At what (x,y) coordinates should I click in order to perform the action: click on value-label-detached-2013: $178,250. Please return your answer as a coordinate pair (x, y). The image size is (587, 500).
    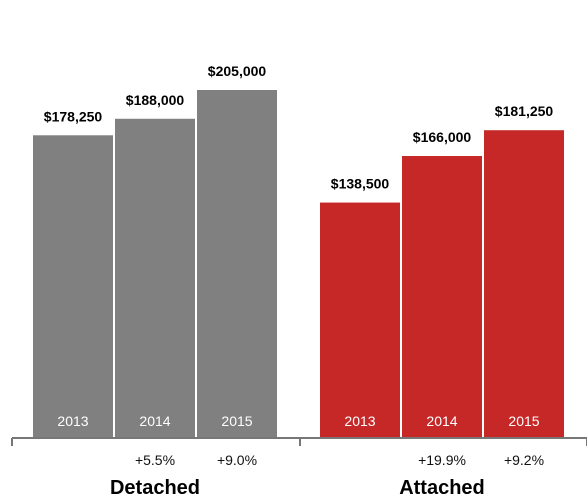
    Looking at the image, I should click on (73, 116).